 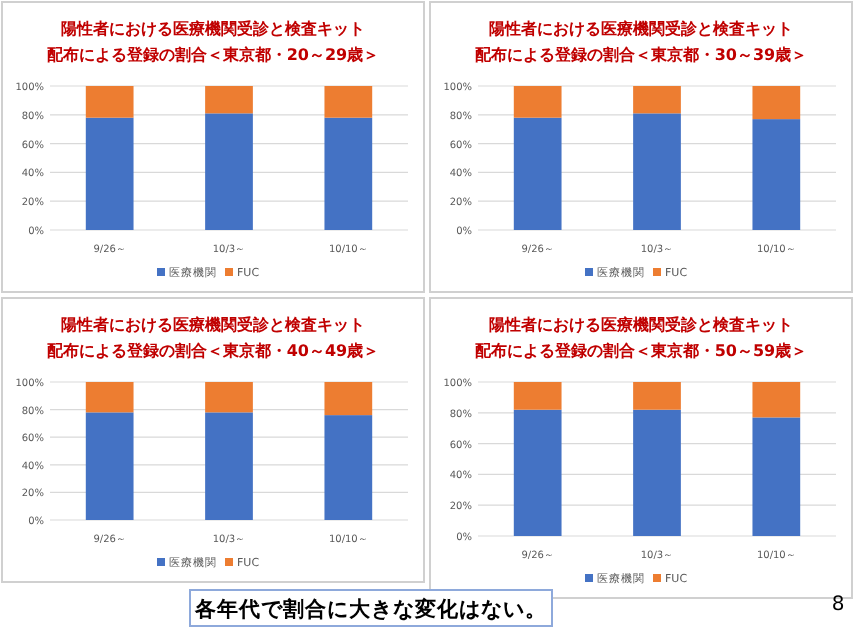 I want to click on chart-subtitle: 配布による登録の割合＜東京都・40～49歳＞, so click(x=213, y=351).